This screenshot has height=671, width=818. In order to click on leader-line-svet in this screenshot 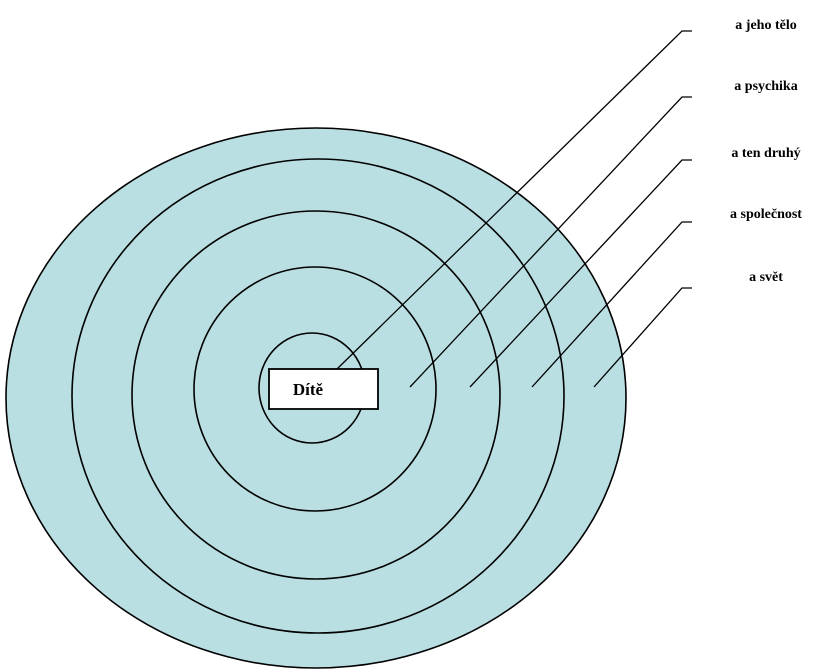, I will do `click(642, 337)`.